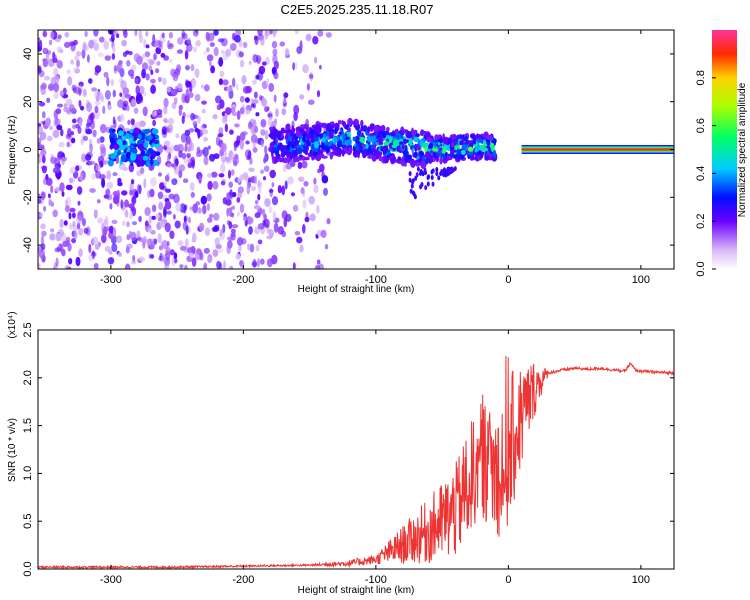  What do you see at coordinates (357, 9) in the screenshot?
I see `chart-title: C2E5.2025.235.11.18.R07` at bounding box center [357, 9].